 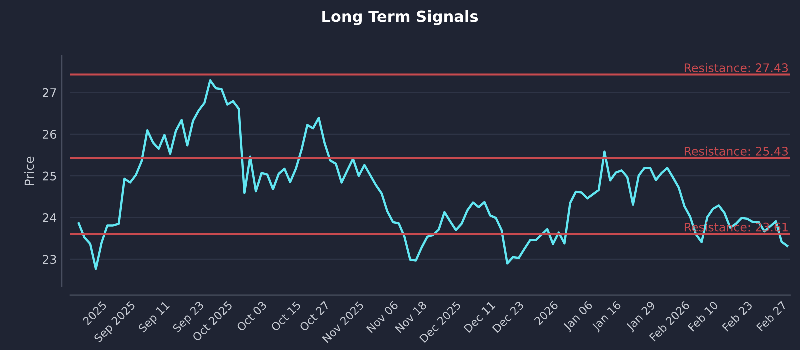 What do you see at coordinates (49, 259) in the screenshot?
I see `y-tick-label: 23` at bounding box center [49, 259].